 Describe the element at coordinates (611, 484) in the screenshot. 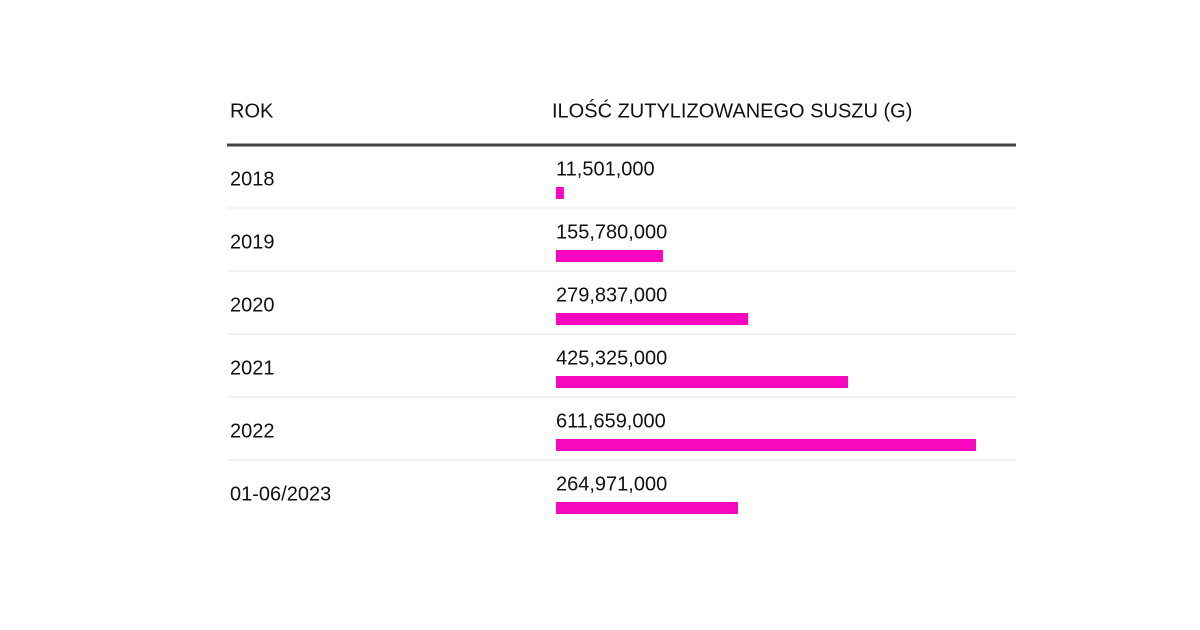

I see `value-label: 264,971,000` at that location.